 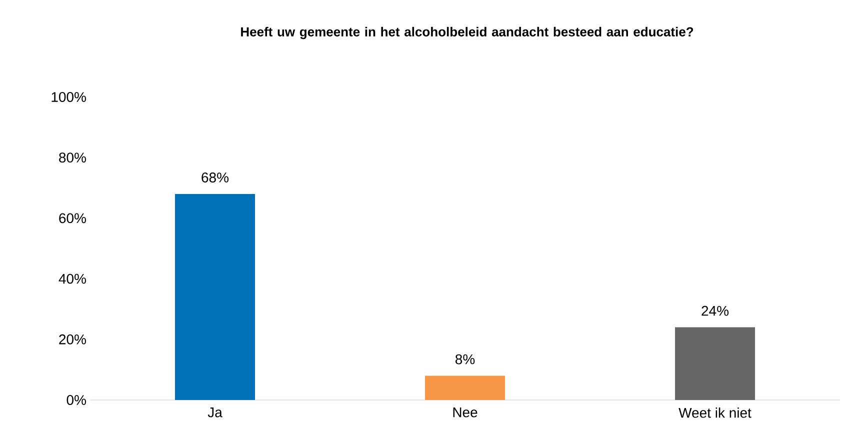 I want to click on y-tick-label: 20%, so click(x=72, y=339).